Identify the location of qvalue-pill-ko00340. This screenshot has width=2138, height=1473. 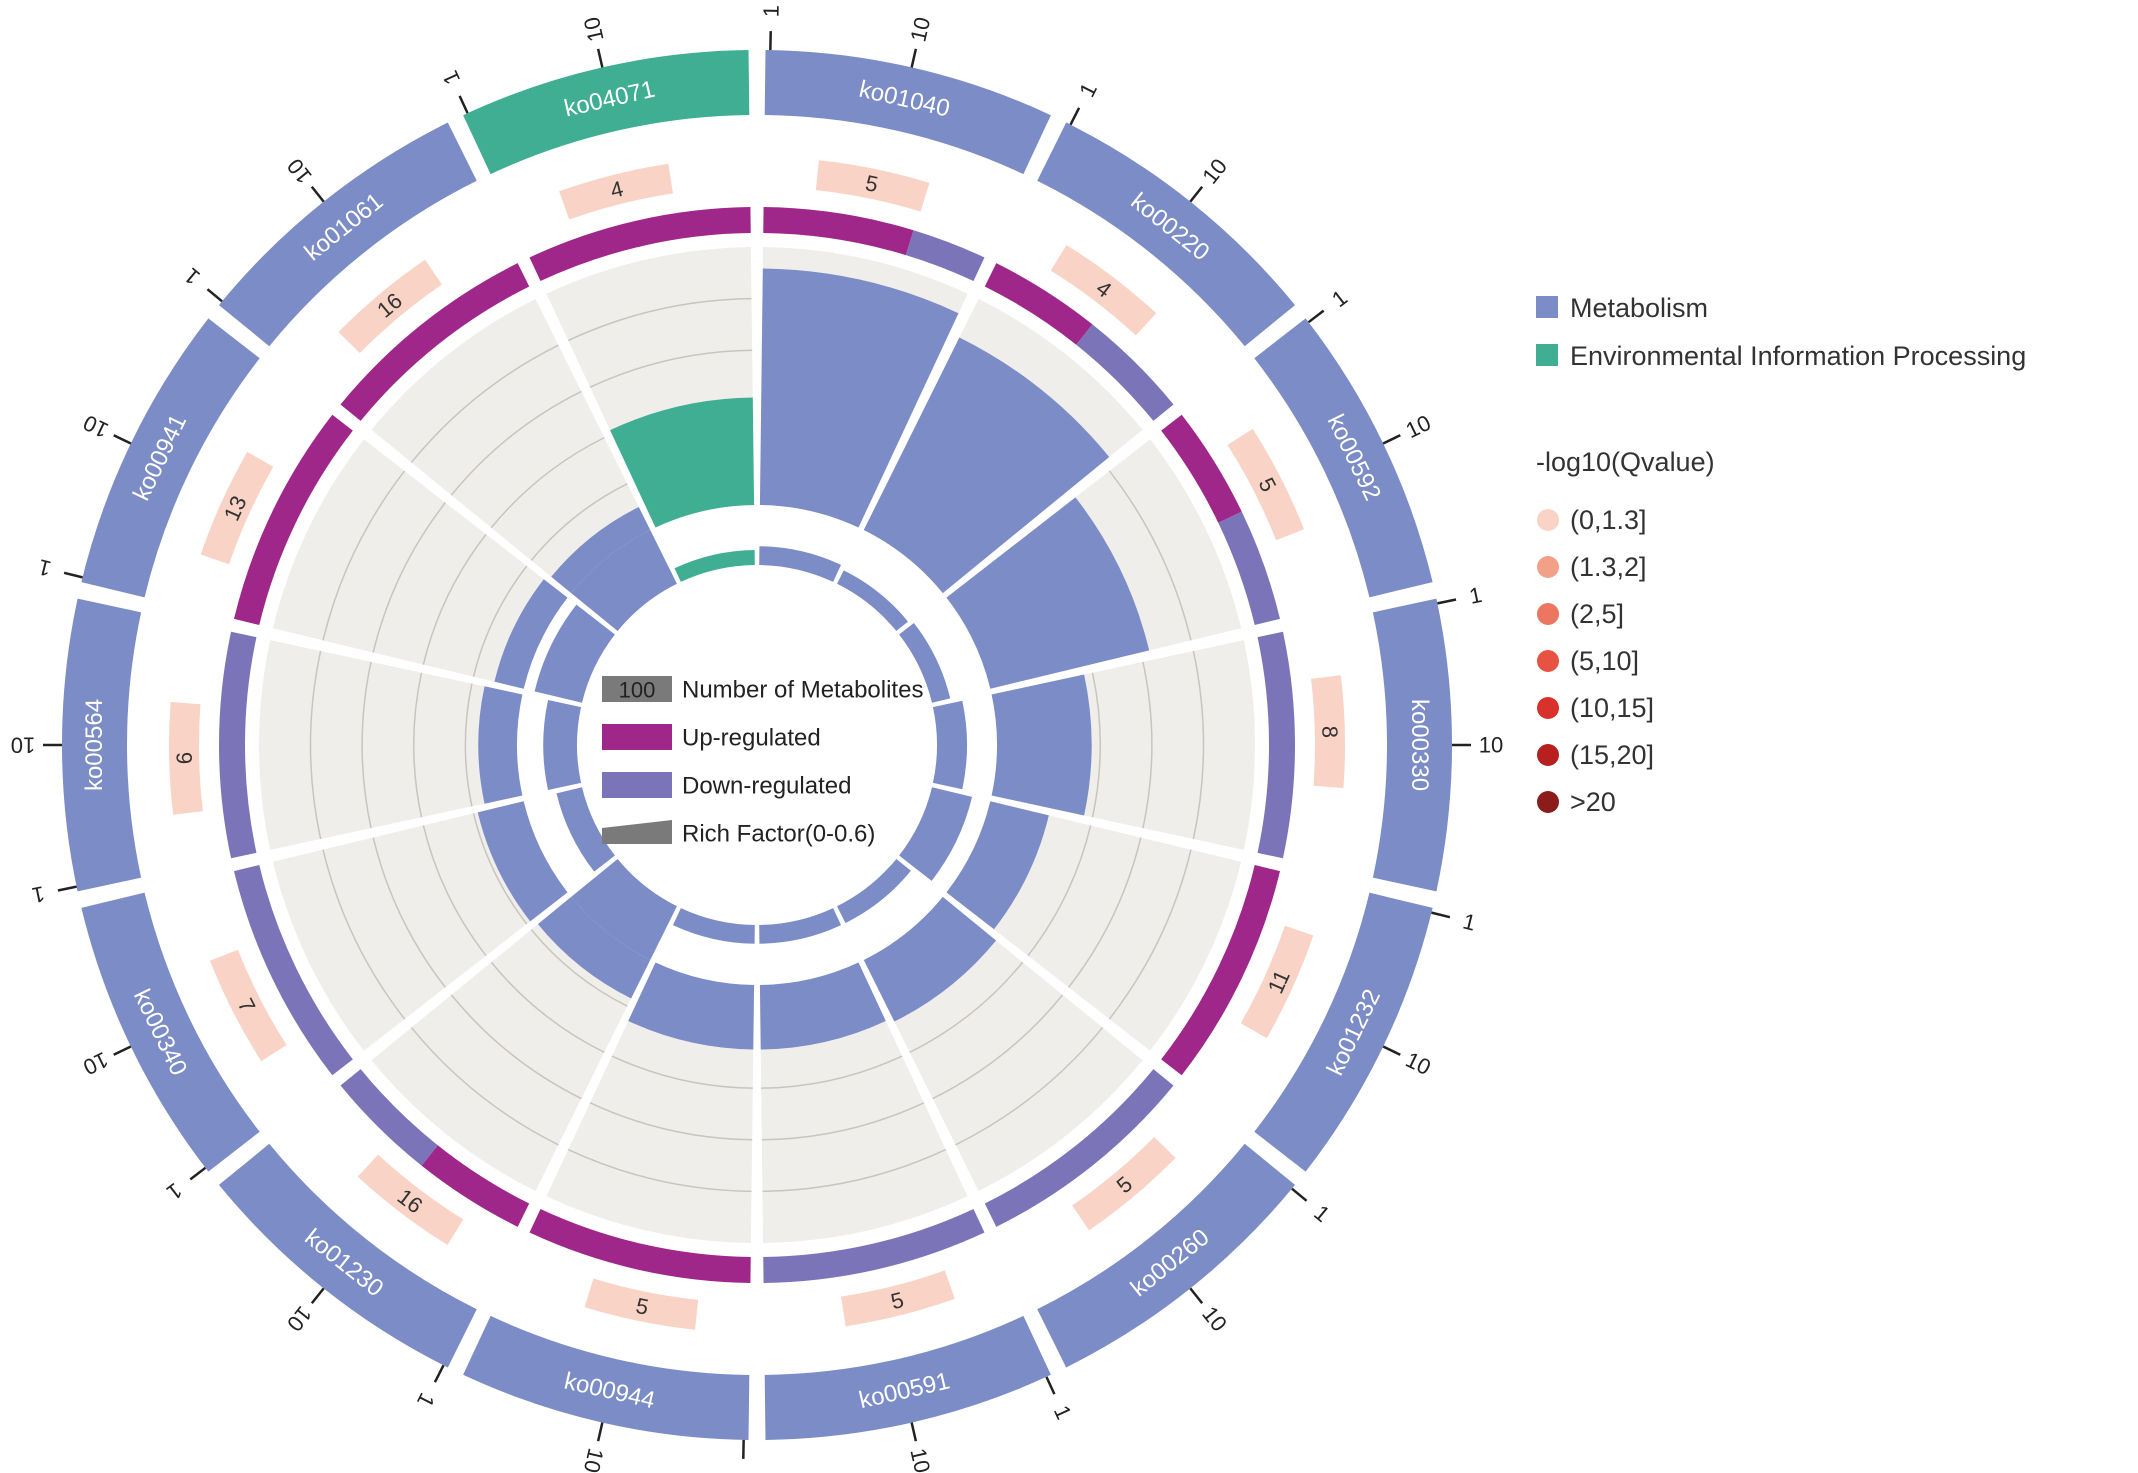
(248, 1005).